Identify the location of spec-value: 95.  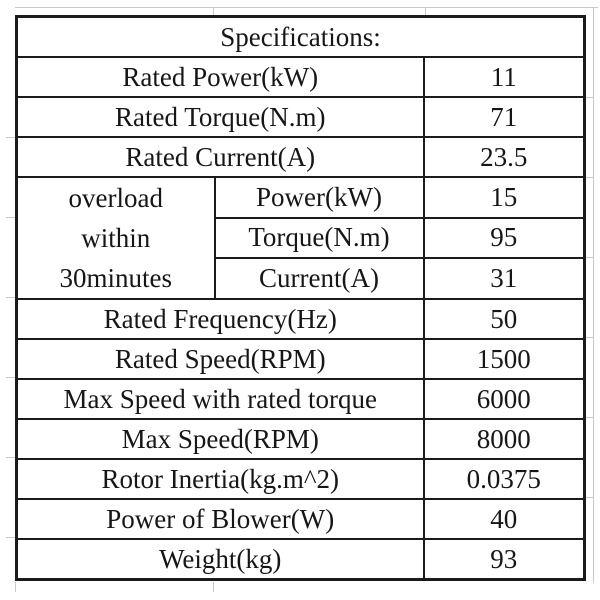
(504, 238).